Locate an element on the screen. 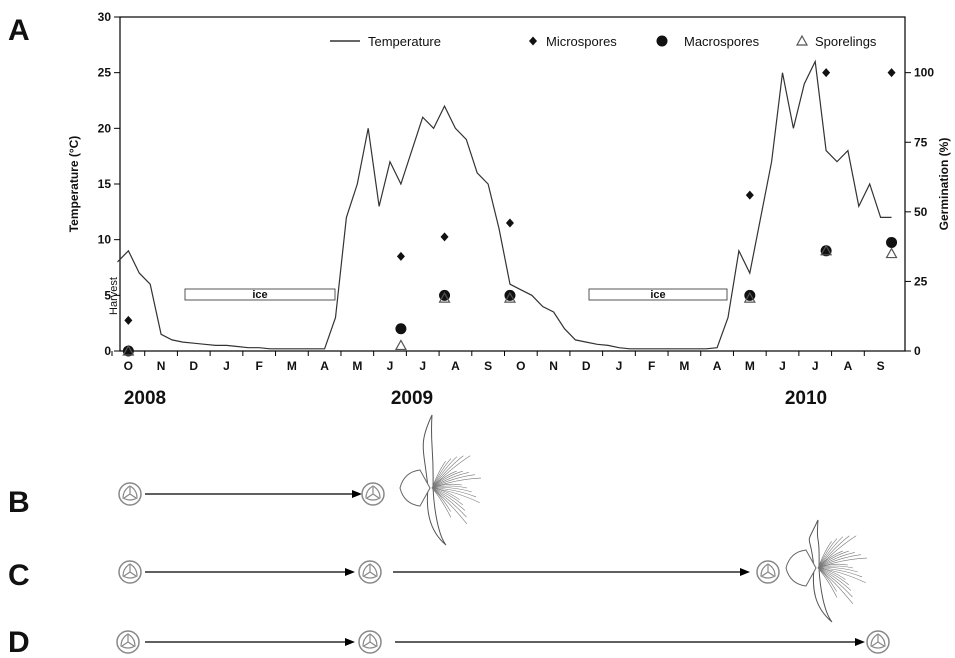 The width and height of the screenshot is (955, 658). y-axis-title: Temperature (°C) is located at coordinates (74, 184).